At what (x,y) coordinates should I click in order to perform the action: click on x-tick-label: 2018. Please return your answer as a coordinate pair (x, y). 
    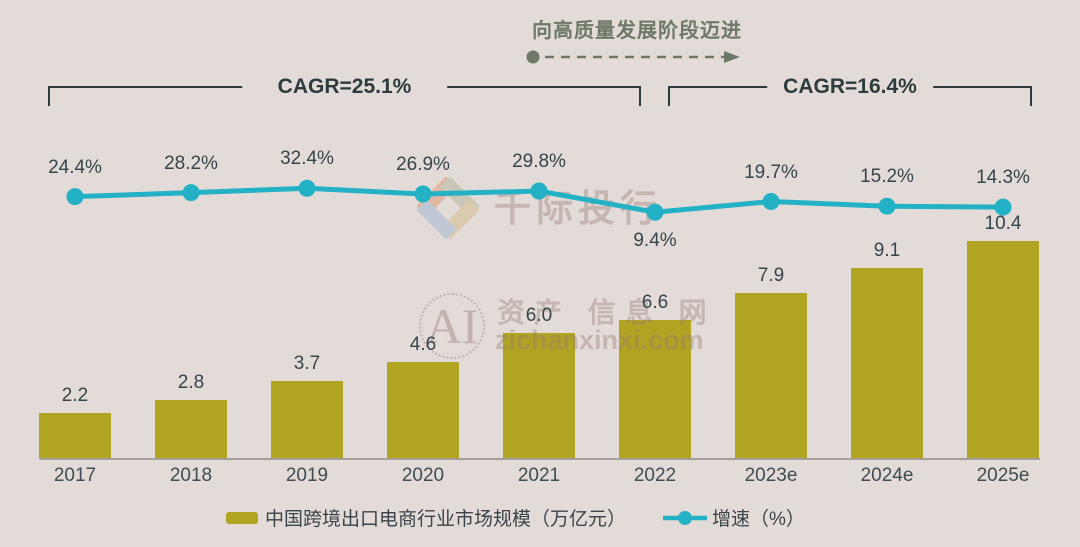
    Looking at the image, I should click on (191, 475).